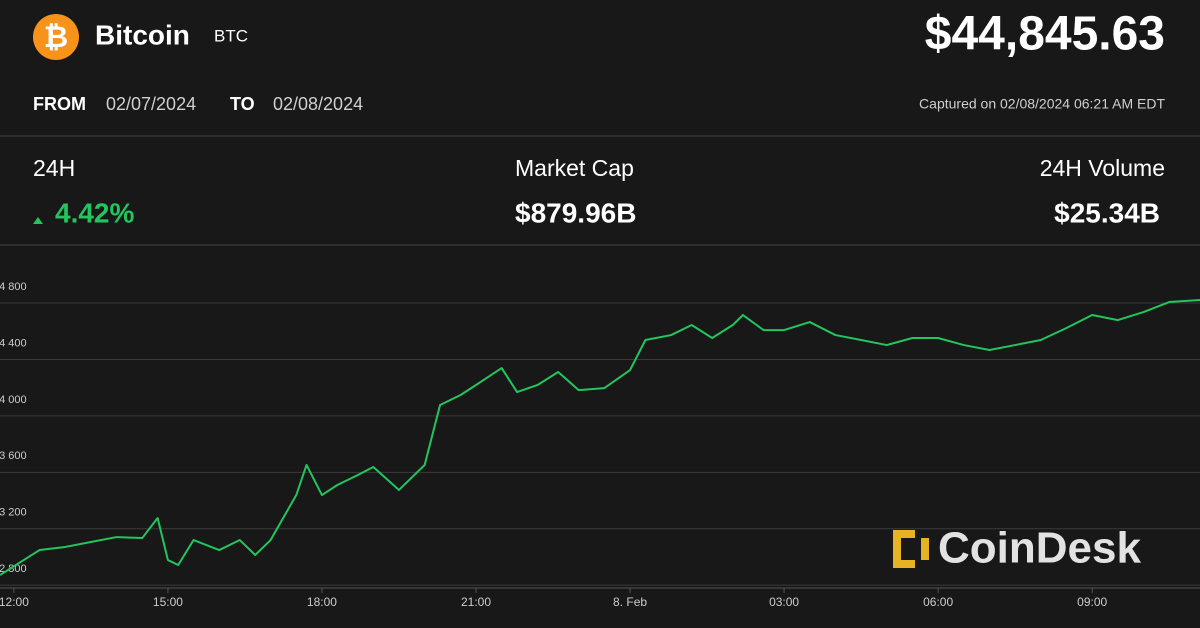  Describe the element at coordinates (59, 104) in the screenshot. I see `from-label: FROM` at that location.